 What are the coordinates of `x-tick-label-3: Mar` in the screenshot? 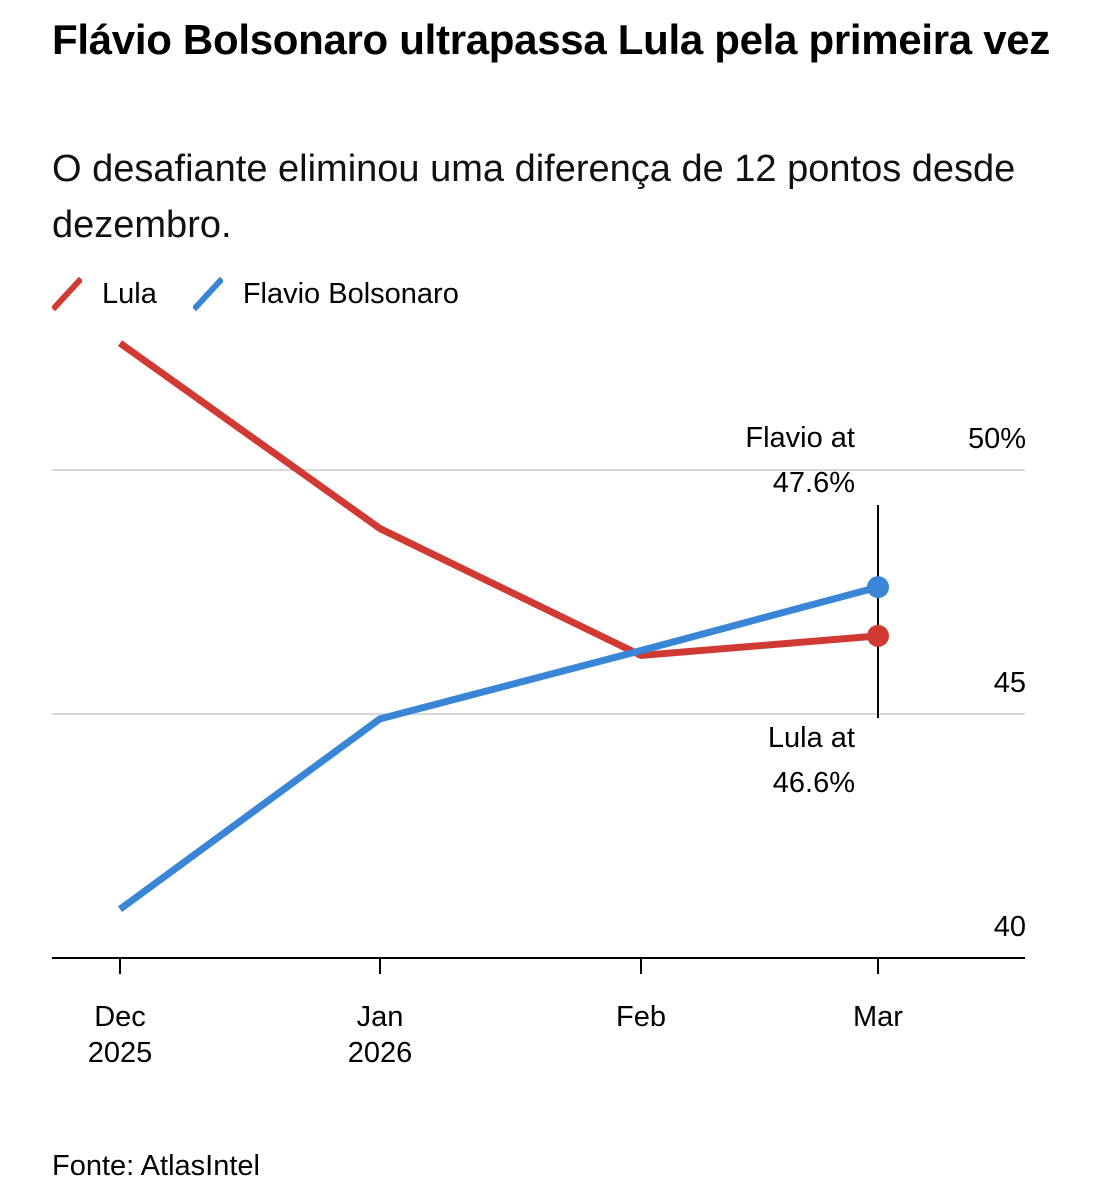 It's located at (878, 1017).